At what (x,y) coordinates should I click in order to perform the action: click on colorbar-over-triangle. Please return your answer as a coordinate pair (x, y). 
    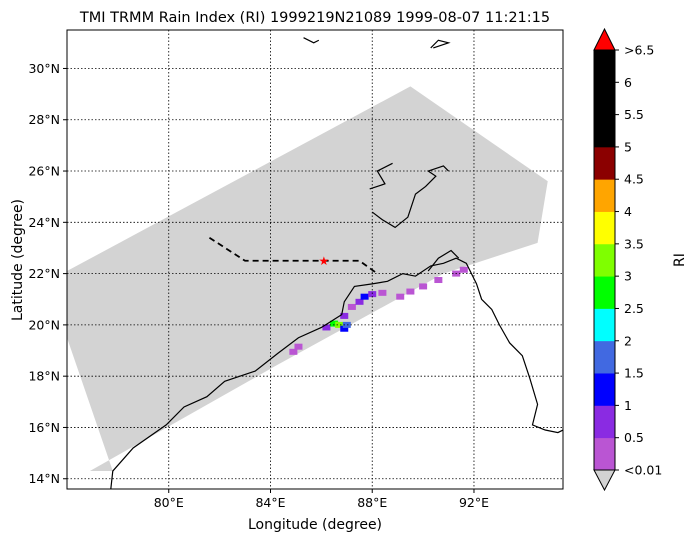
    Looking at the image, I should click on (604, 39).